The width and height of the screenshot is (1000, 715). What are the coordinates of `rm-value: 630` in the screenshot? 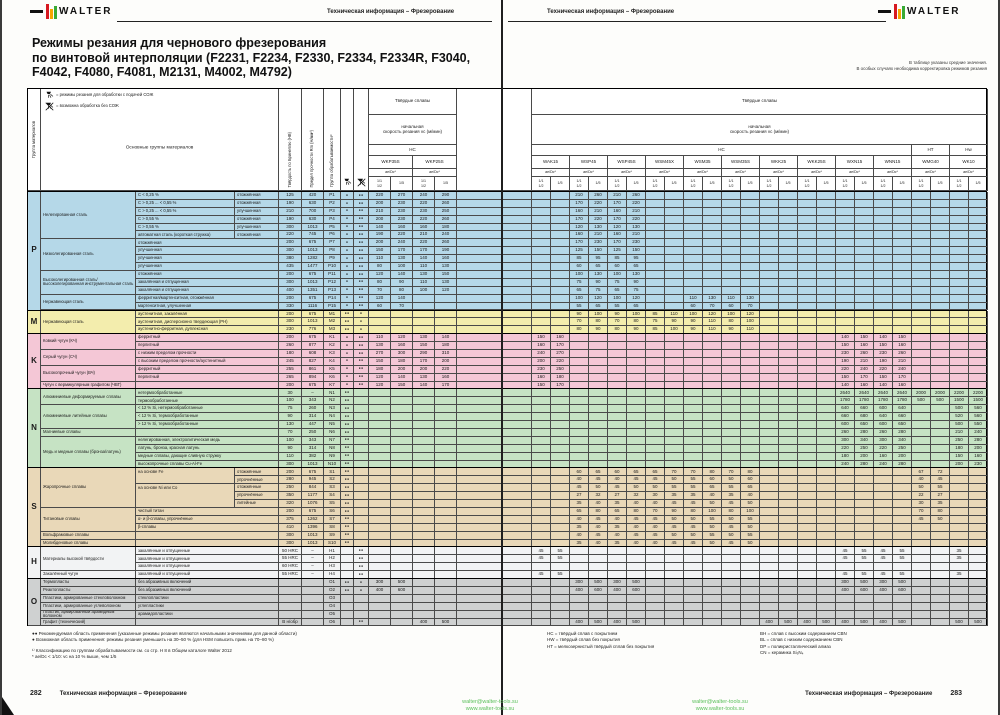 It's located at (313, 219).